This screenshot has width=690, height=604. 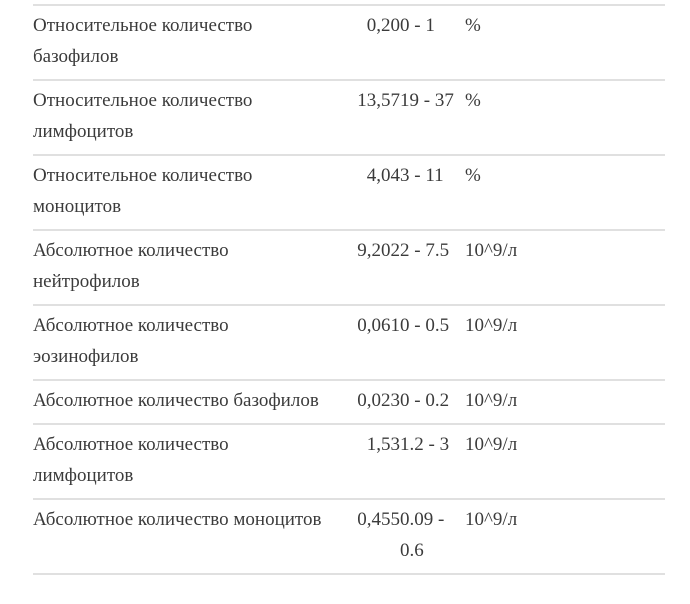 What do you see at coordinates (383, 25) in the screenshot?
I see `result-value: 0,20` at bounding box center [383, 25].